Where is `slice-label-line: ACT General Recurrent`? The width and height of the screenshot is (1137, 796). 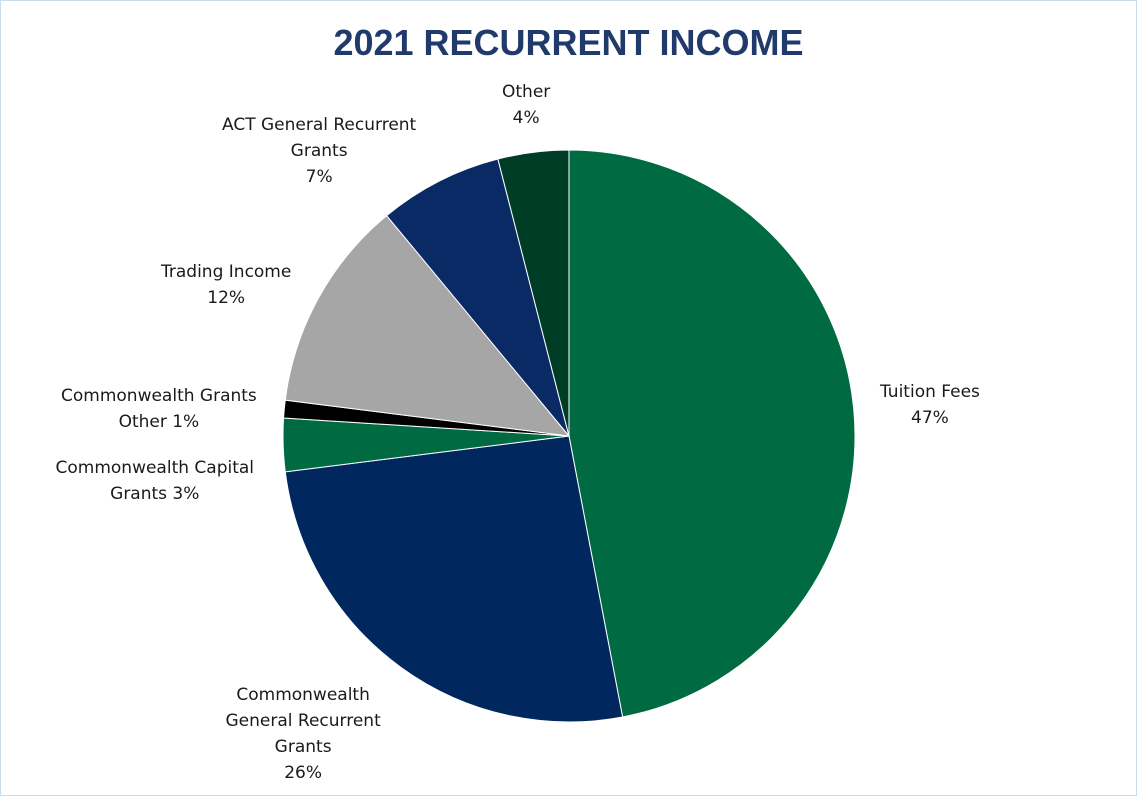 slice-label-line: ACT General Recurrent is located at coordinates (319, 125).